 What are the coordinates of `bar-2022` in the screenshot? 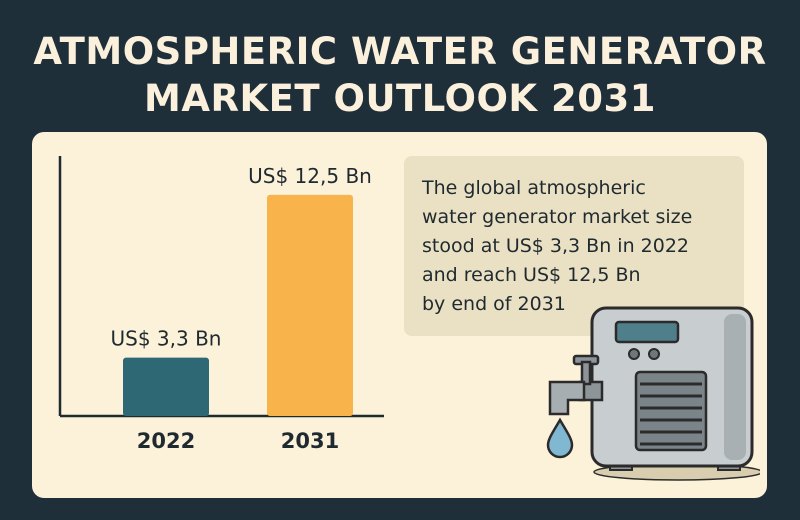 It's located at (166, 386).